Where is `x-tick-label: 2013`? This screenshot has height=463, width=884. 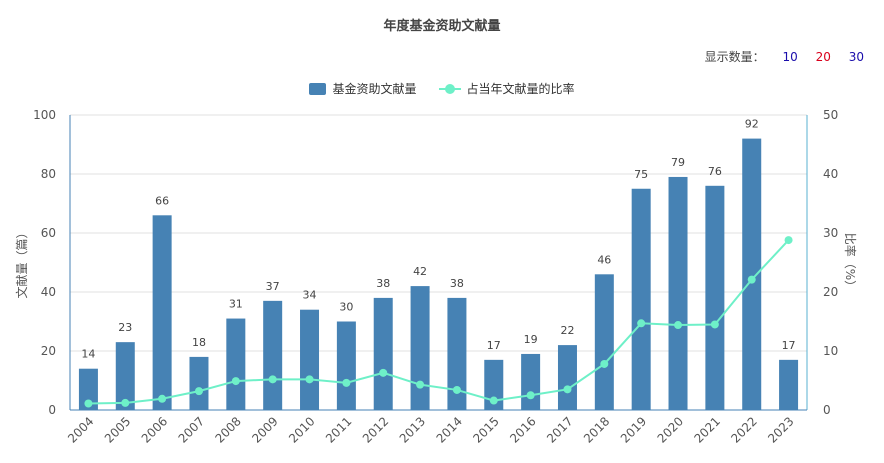 x-tick-label: 2013 is located at coordinates (412, 429).